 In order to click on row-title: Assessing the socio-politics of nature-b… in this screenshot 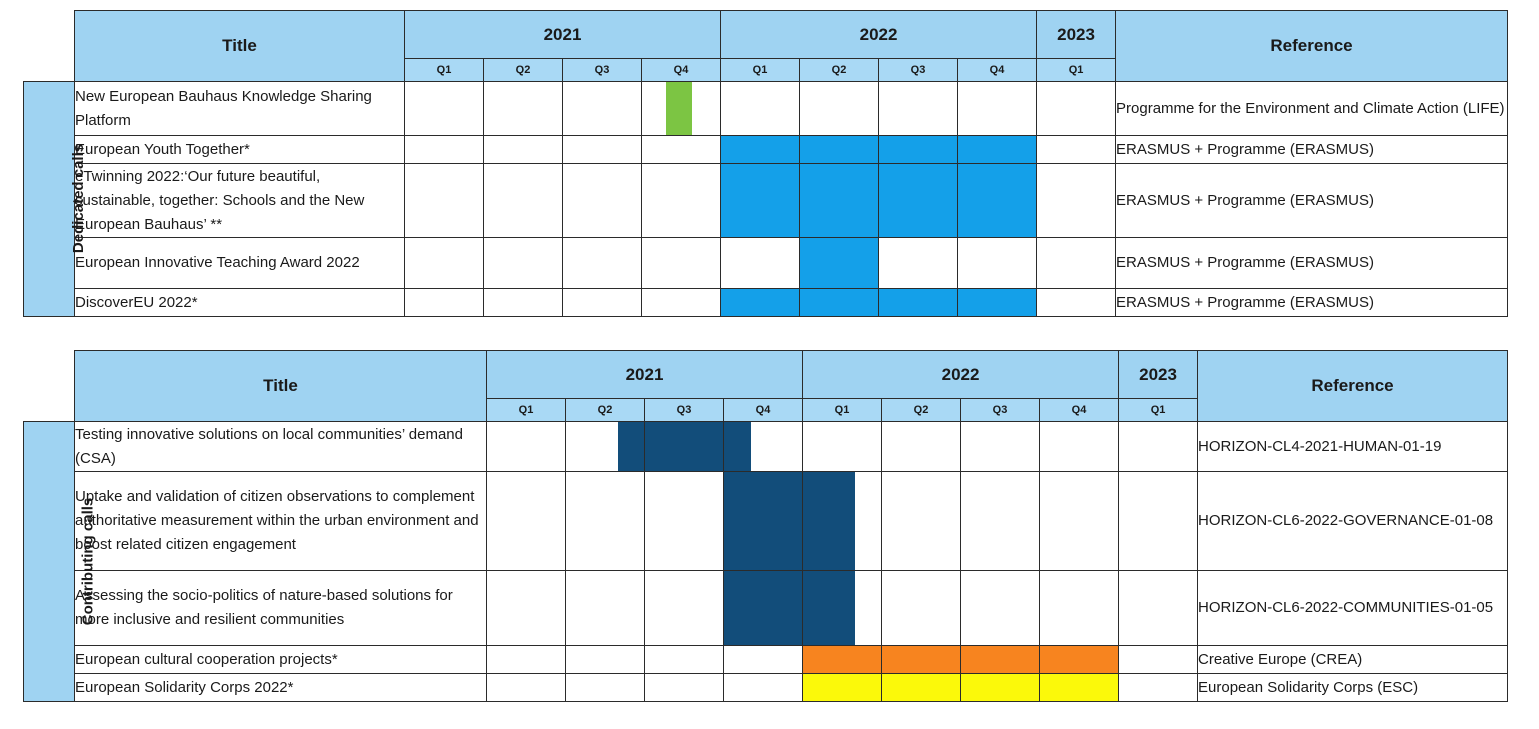, I will do `click(280, 608)`.